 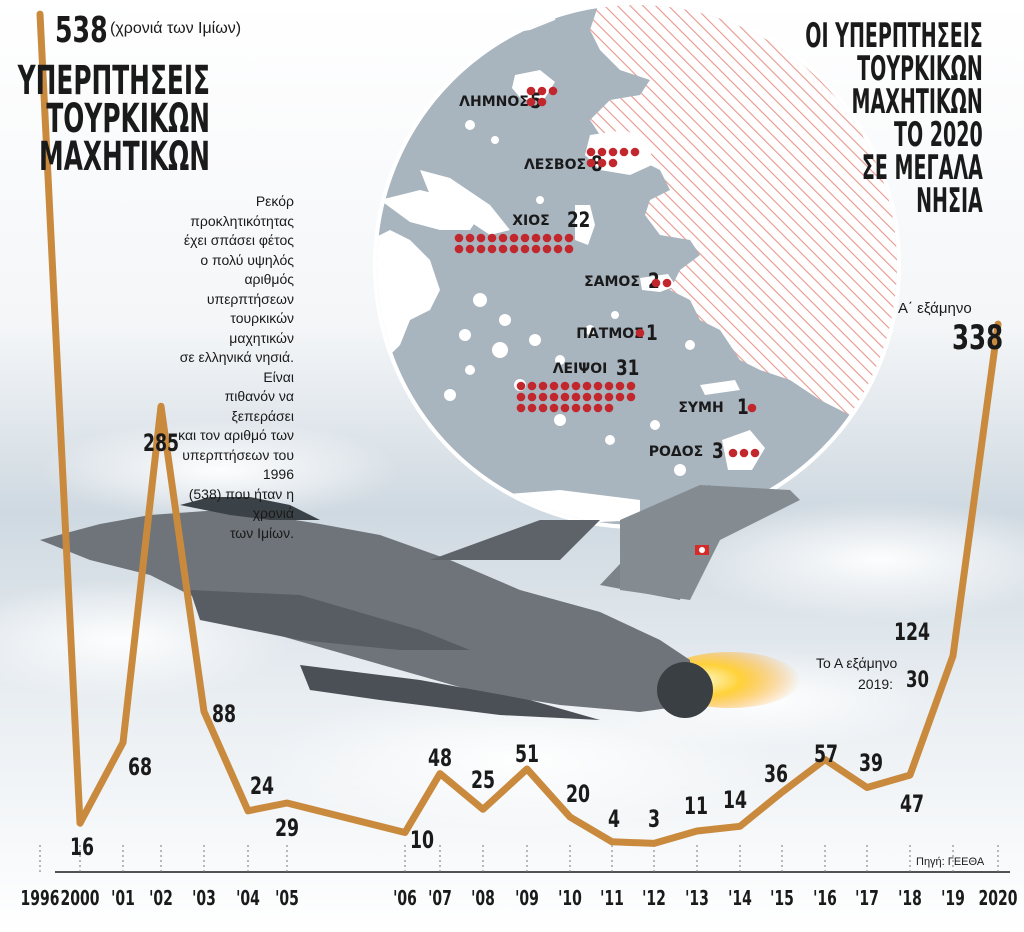 What do you see at coordinates (735, 800) in the screenshot?
I see `data-label: 14` at bounding box center [735, 800].